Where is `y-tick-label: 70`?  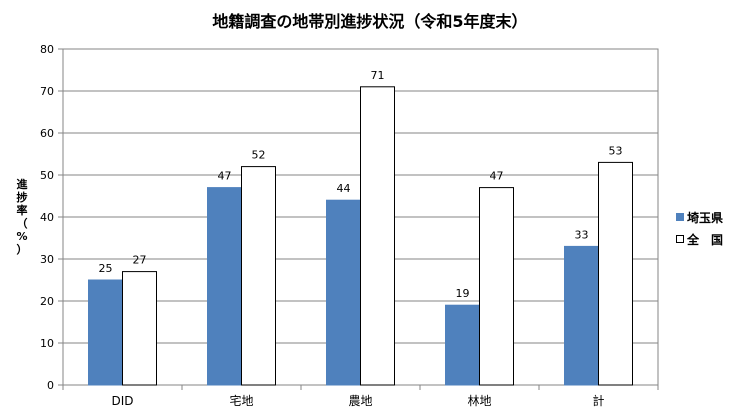 y-tick-label: 70 is located at coordinates (47, 91).